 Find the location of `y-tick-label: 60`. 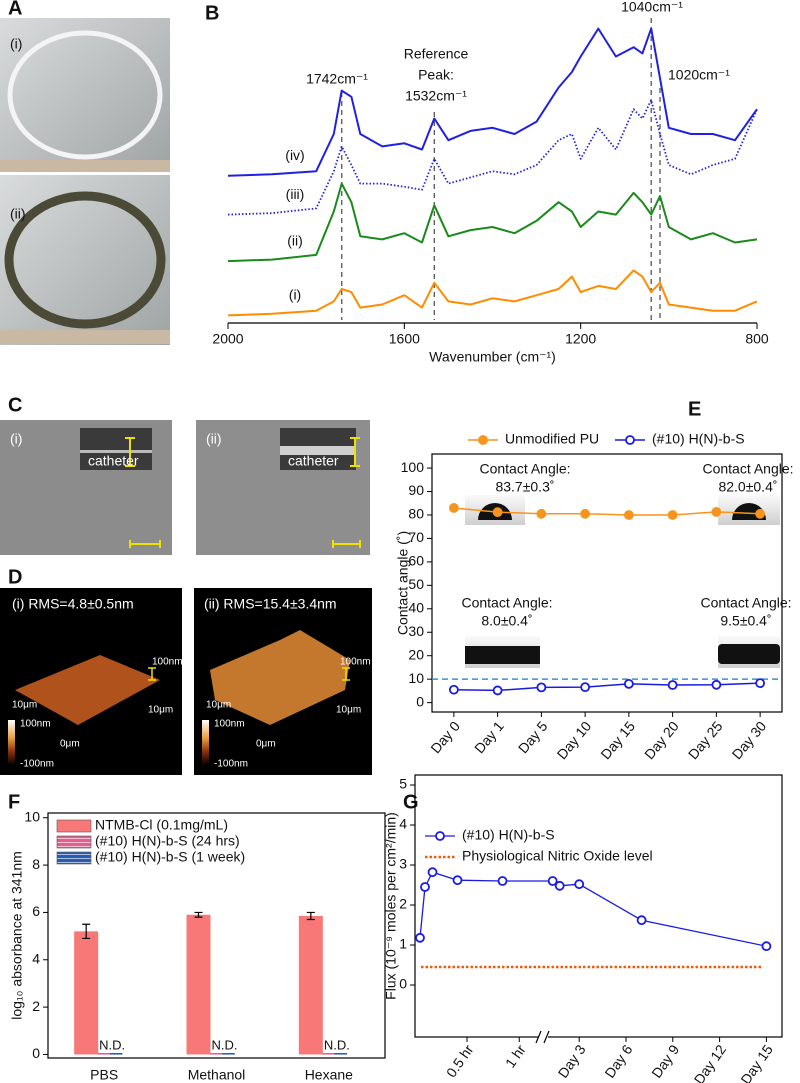

y-tick-label: 60 is located at coordinates (416, 561).